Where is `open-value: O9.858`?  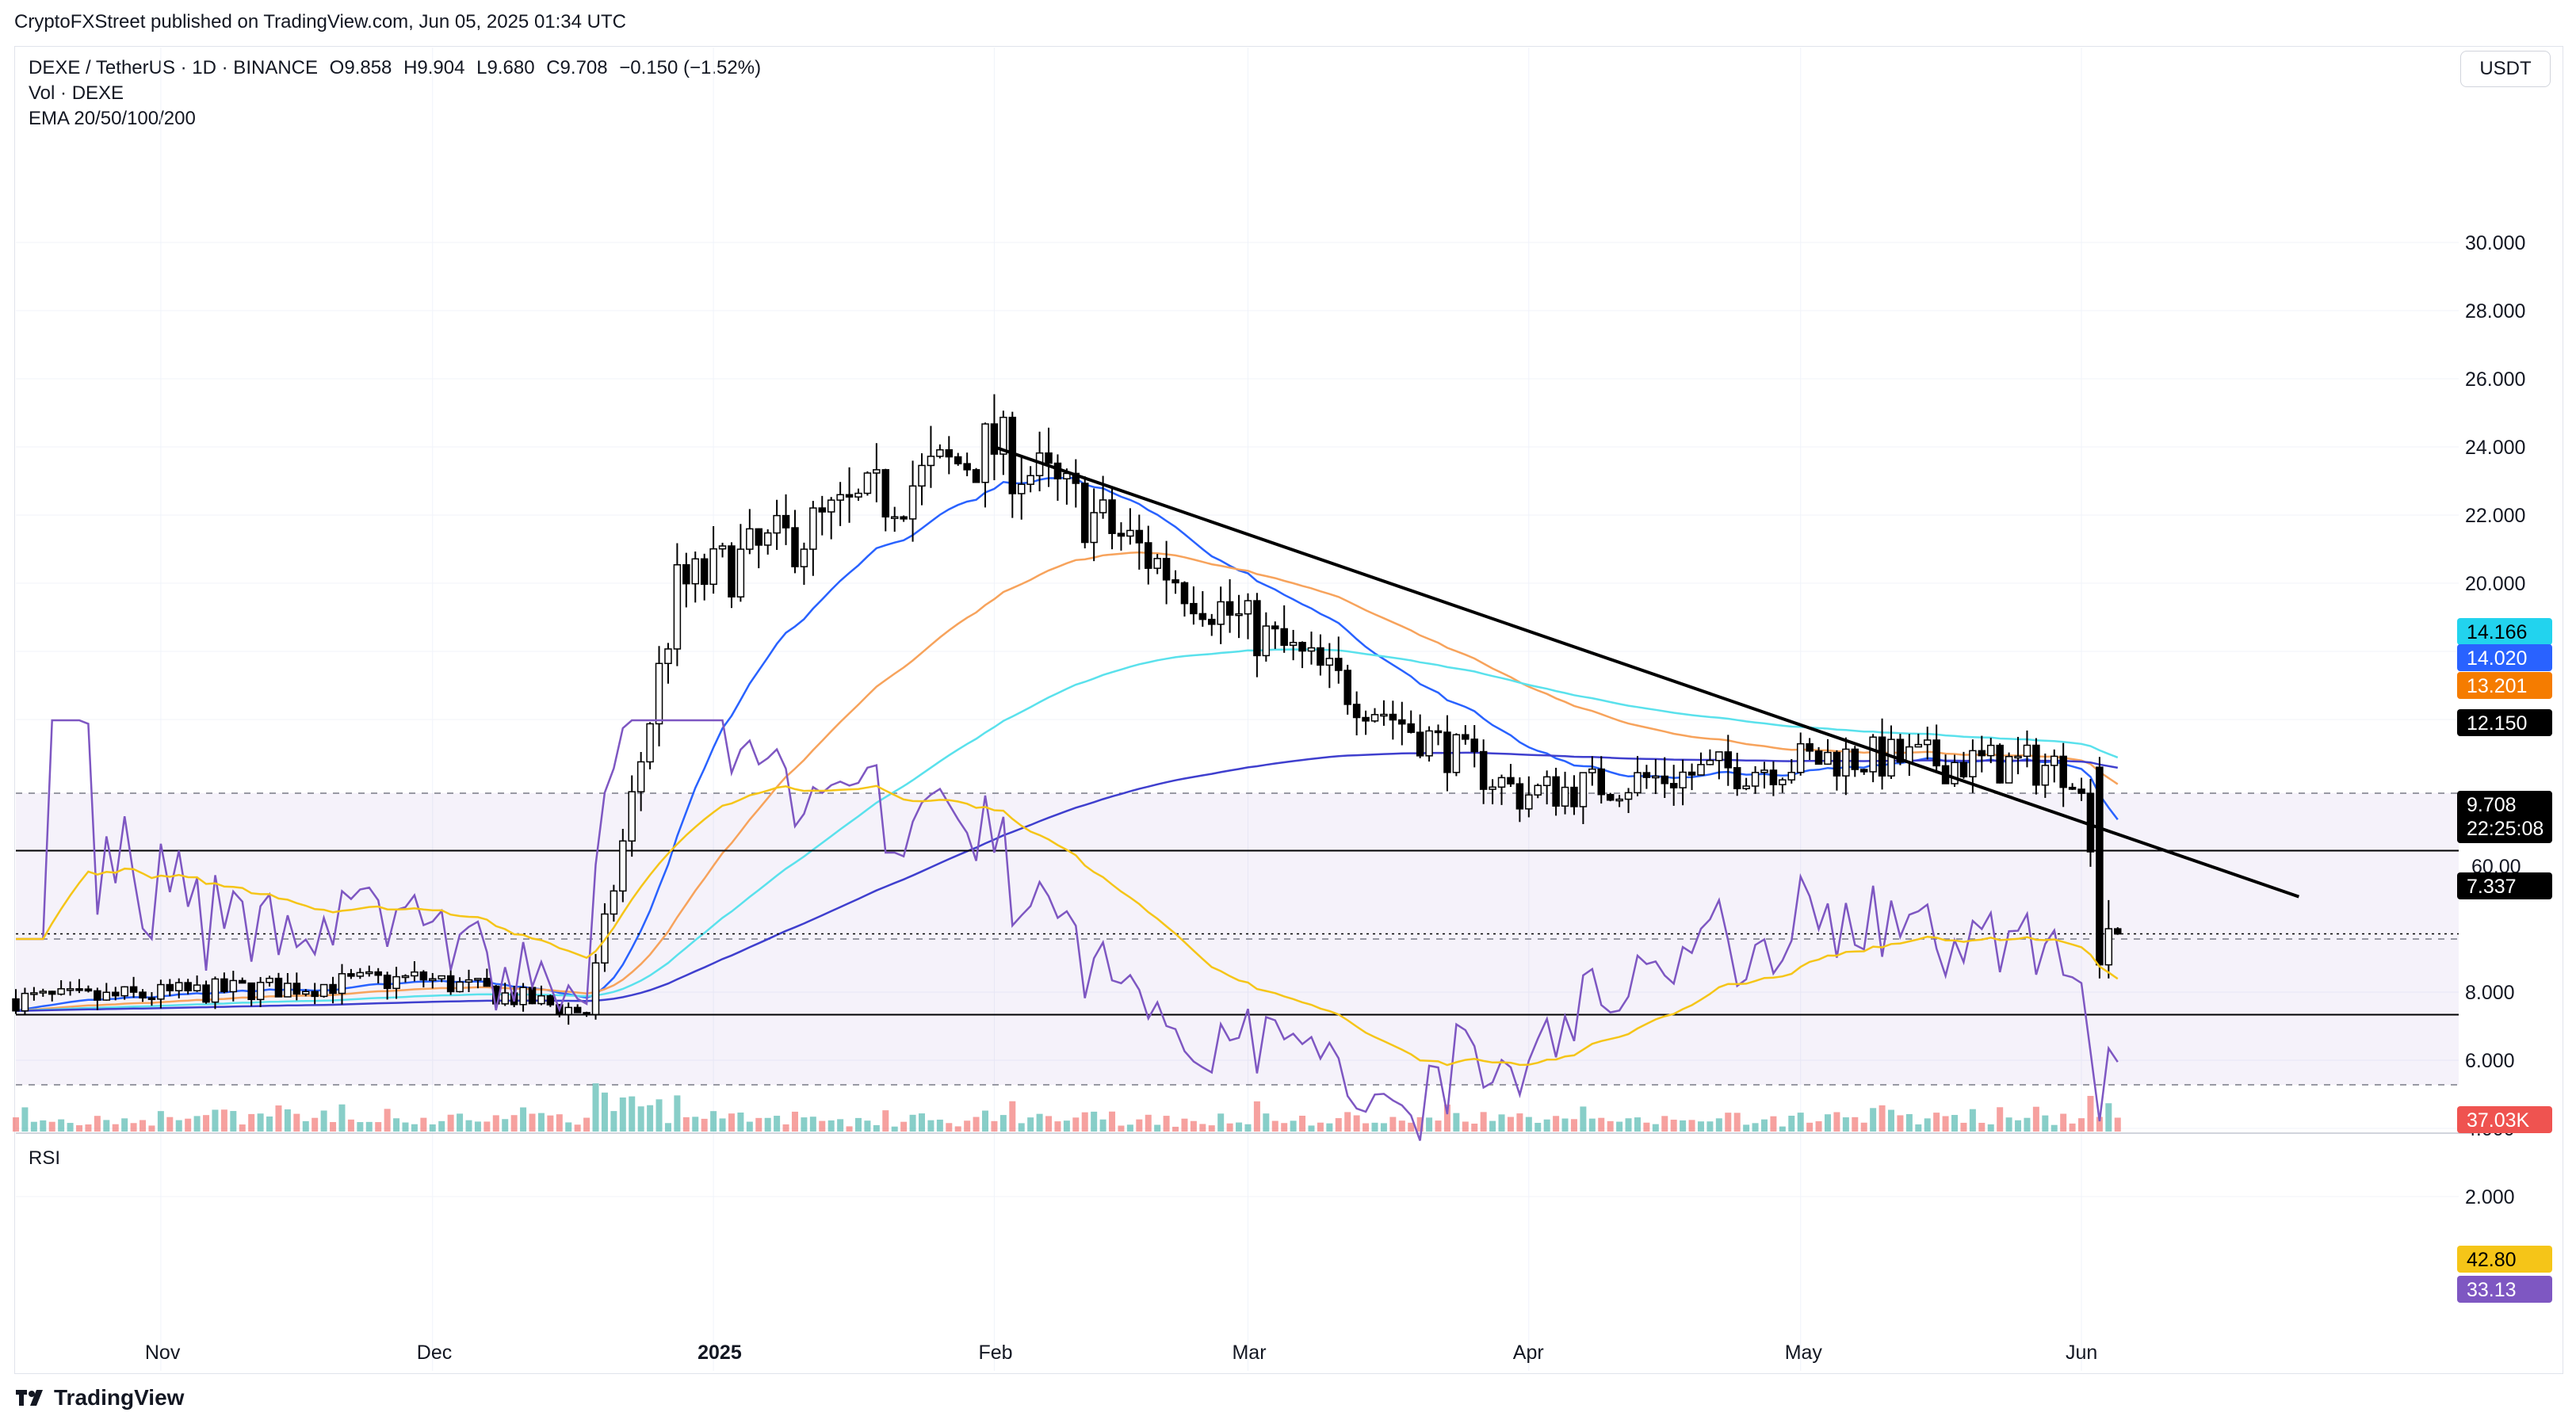
open-value: O9.858 is located at coordinates (360, 67).